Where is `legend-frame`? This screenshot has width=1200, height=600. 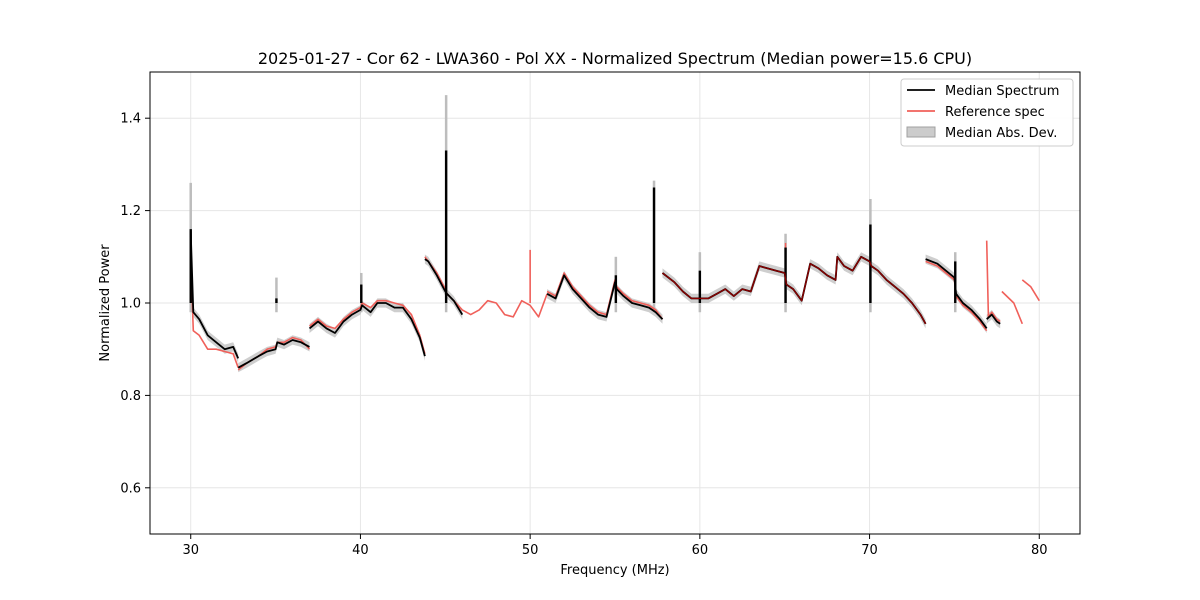 legend-frame is located at coordinates (987, 112).